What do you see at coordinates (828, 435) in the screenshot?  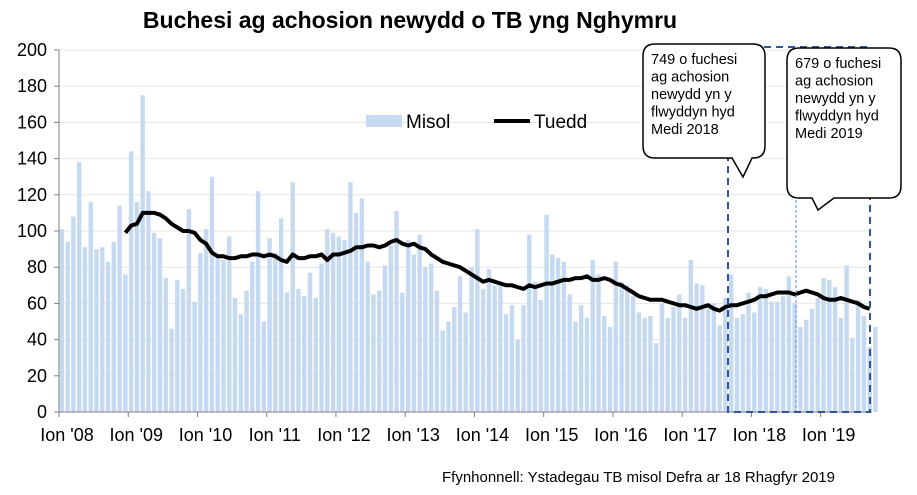 I see `x-tick-label: Ion '19` at bounding box center [828, 435].